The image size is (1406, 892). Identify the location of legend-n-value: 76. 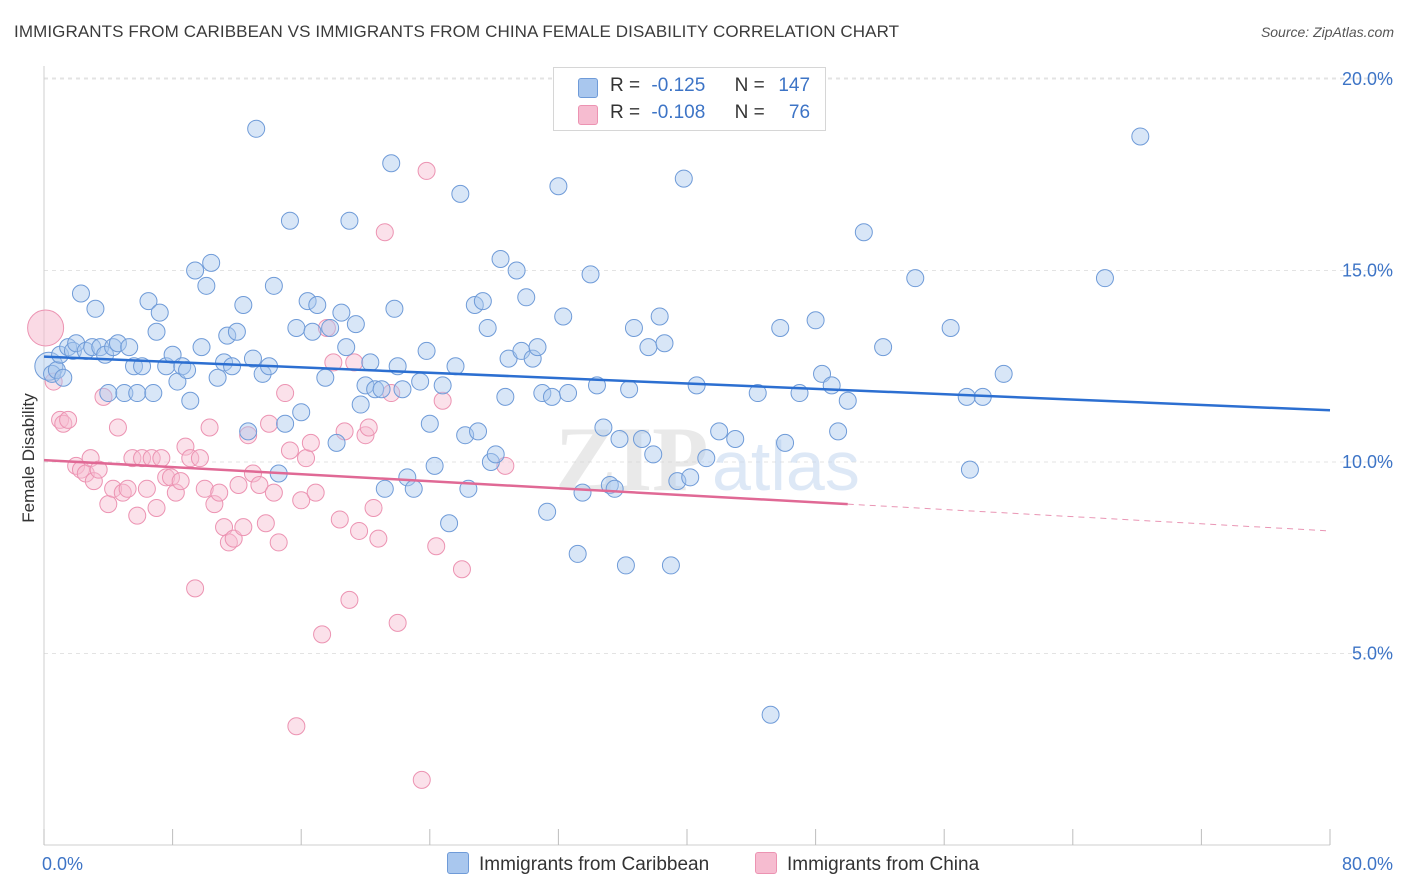
(799, 112).